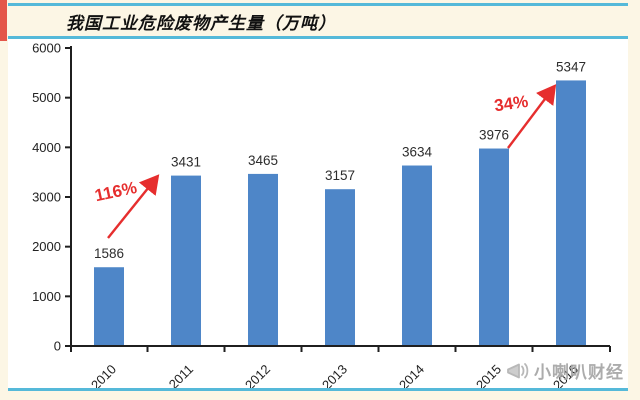  What do you see at coordinates (511, 104) in the screenshot?
I see `growth-label: 34%` at bounding box center [511, 104].